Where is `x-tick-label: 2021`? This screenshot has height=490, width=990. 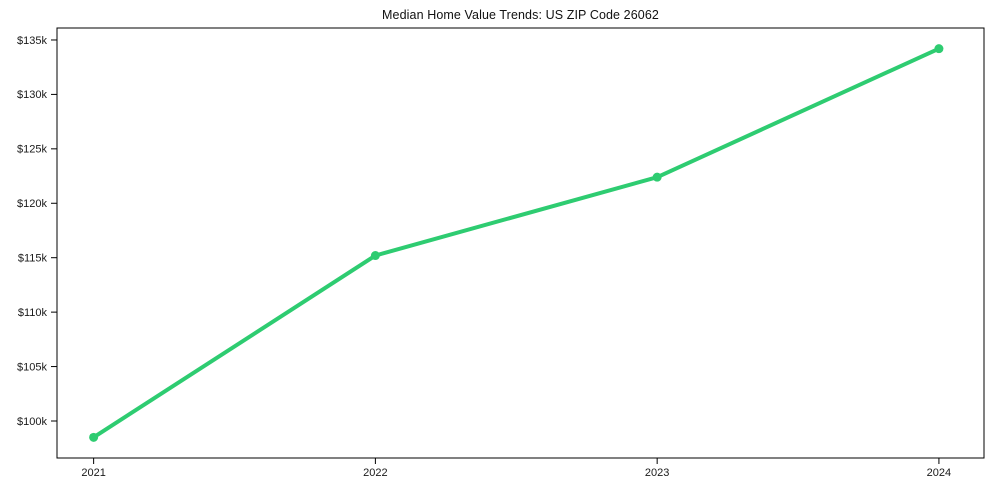 x-tick-label: 2021 is located at coordinates (93, 473).